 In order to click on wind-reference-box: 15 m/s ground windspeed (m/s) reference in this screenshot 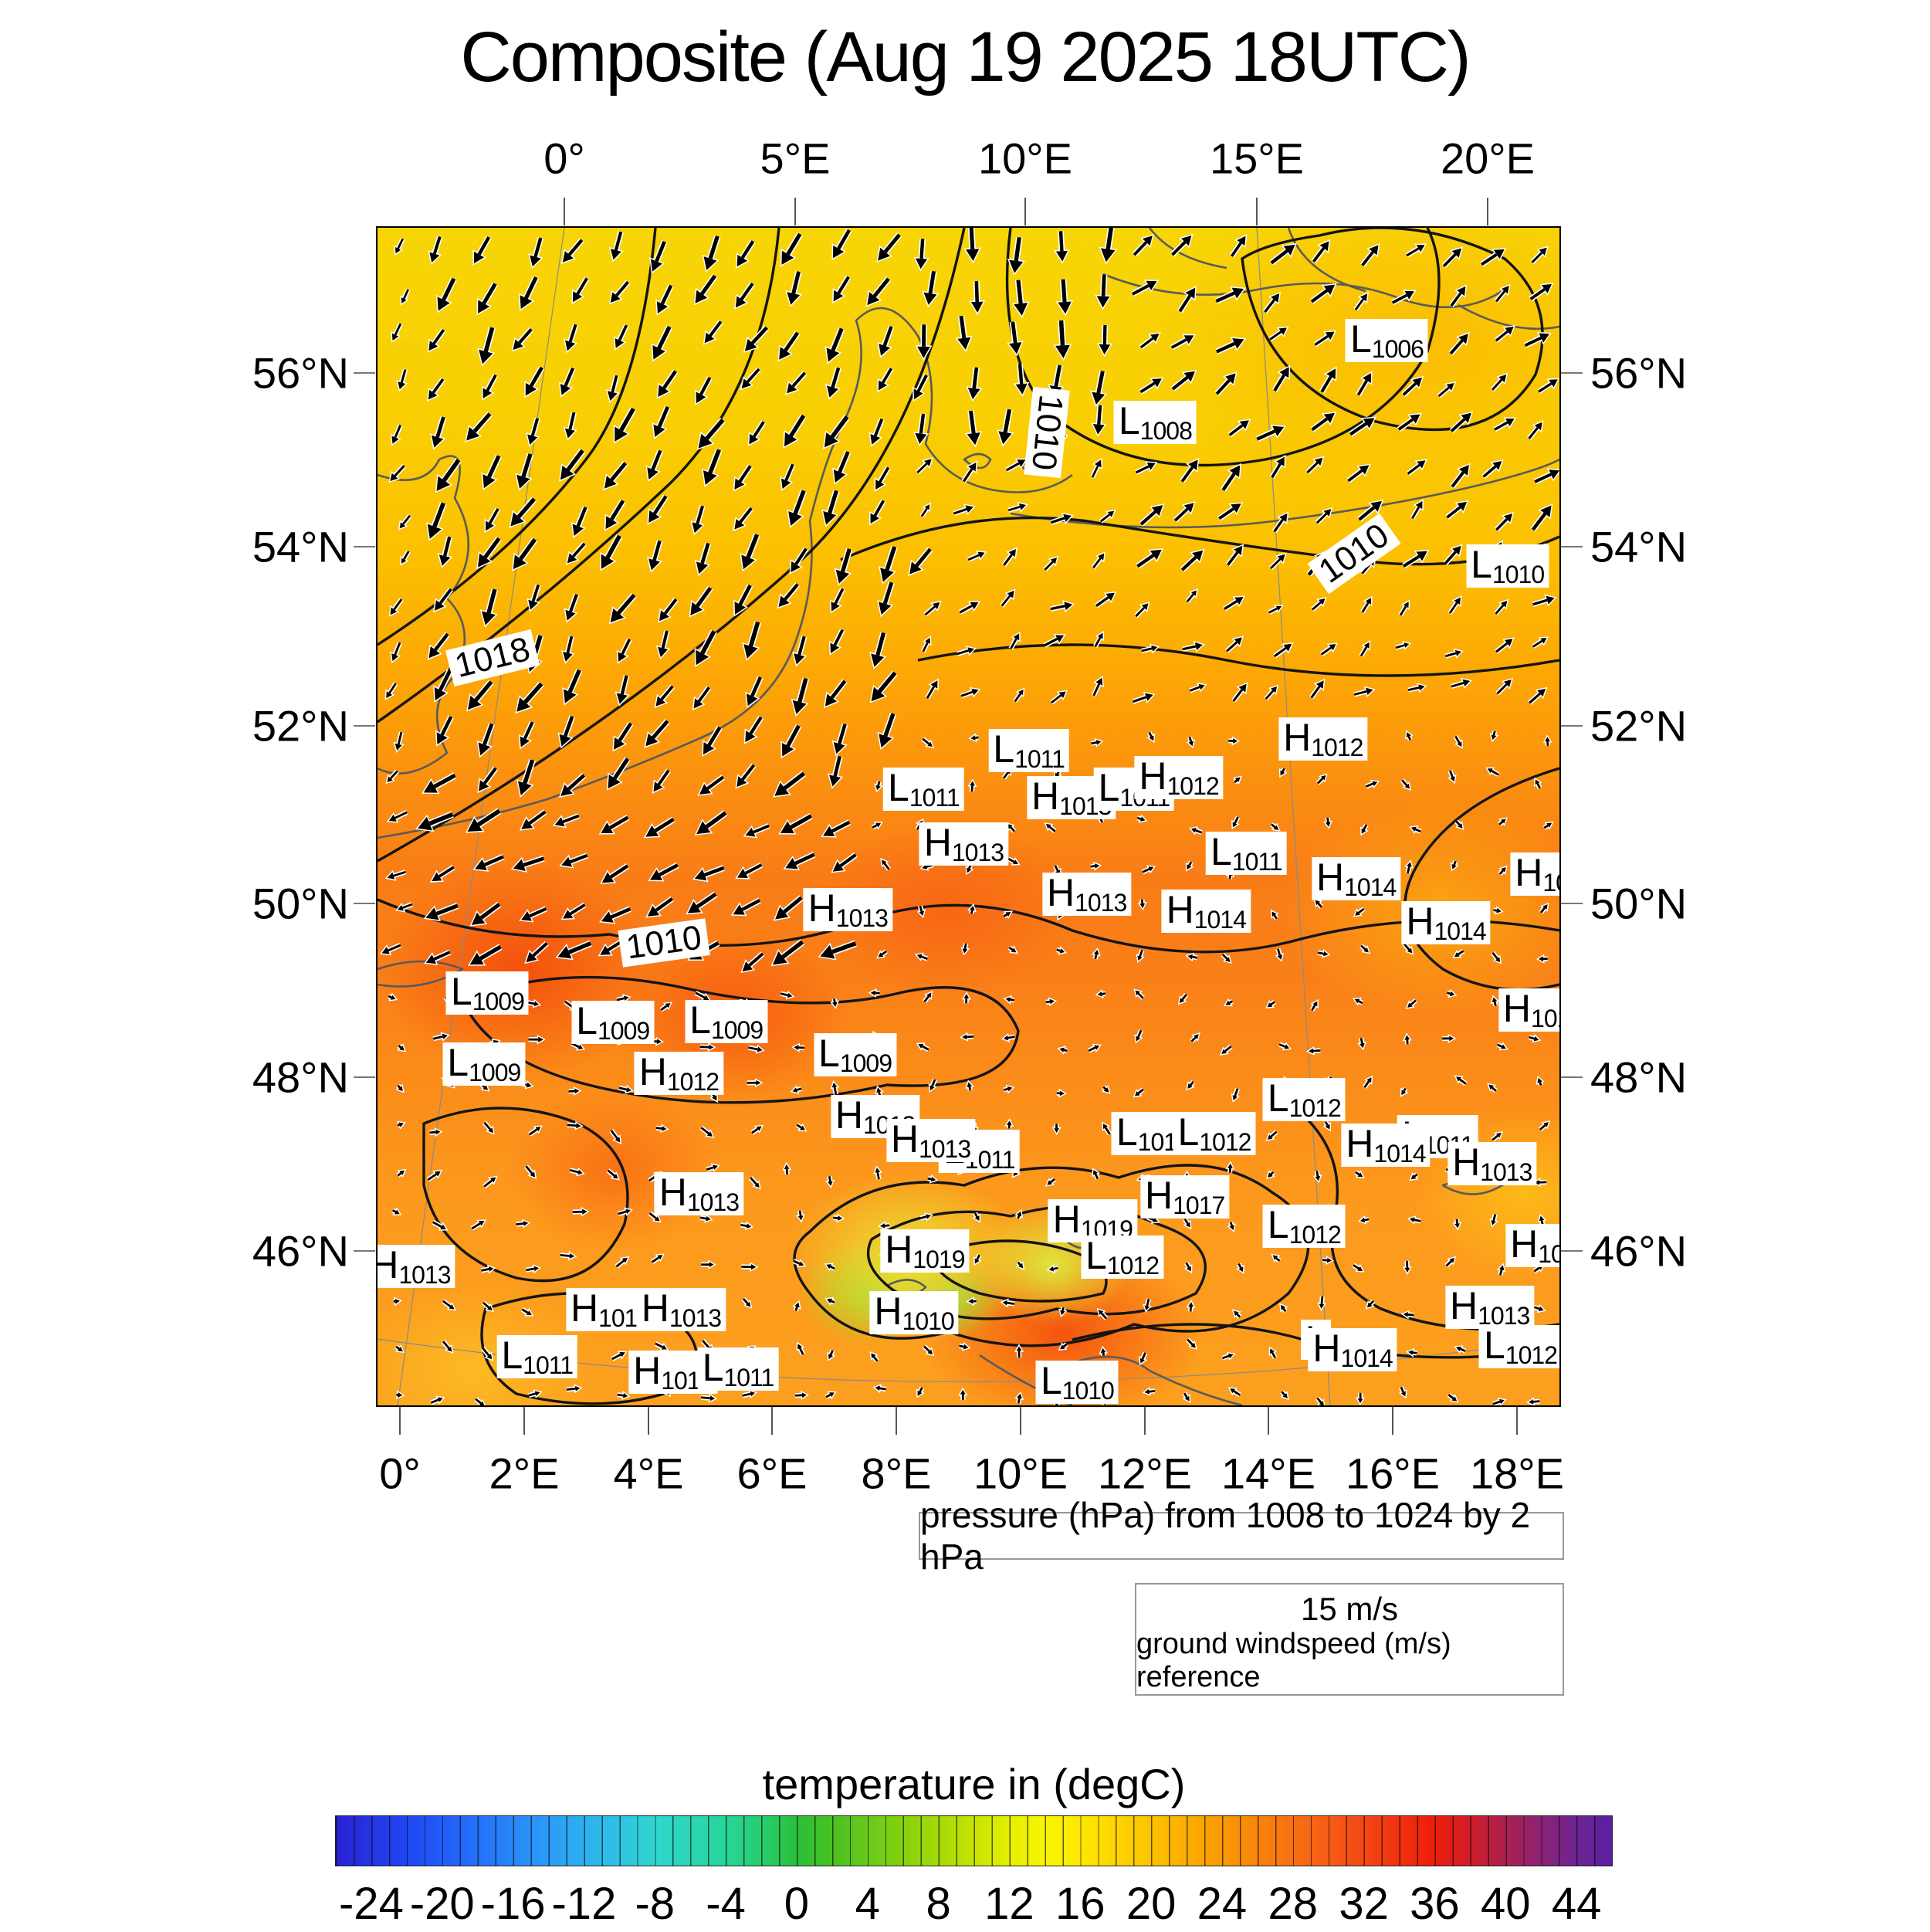, I will do `click(1349, 1639)`.